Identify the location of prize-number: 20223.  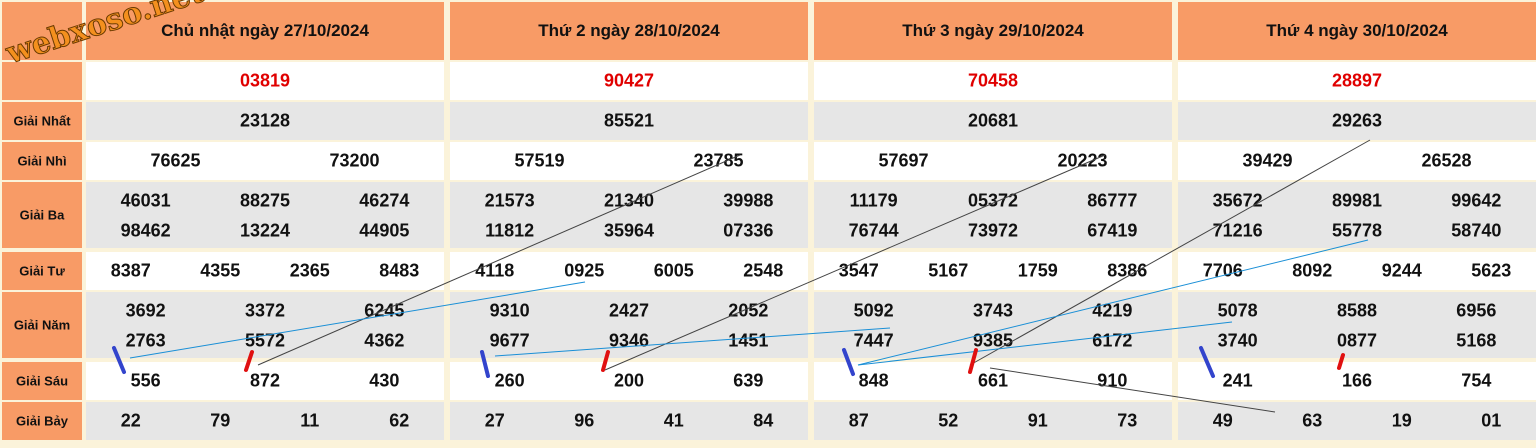
(1082, 160).